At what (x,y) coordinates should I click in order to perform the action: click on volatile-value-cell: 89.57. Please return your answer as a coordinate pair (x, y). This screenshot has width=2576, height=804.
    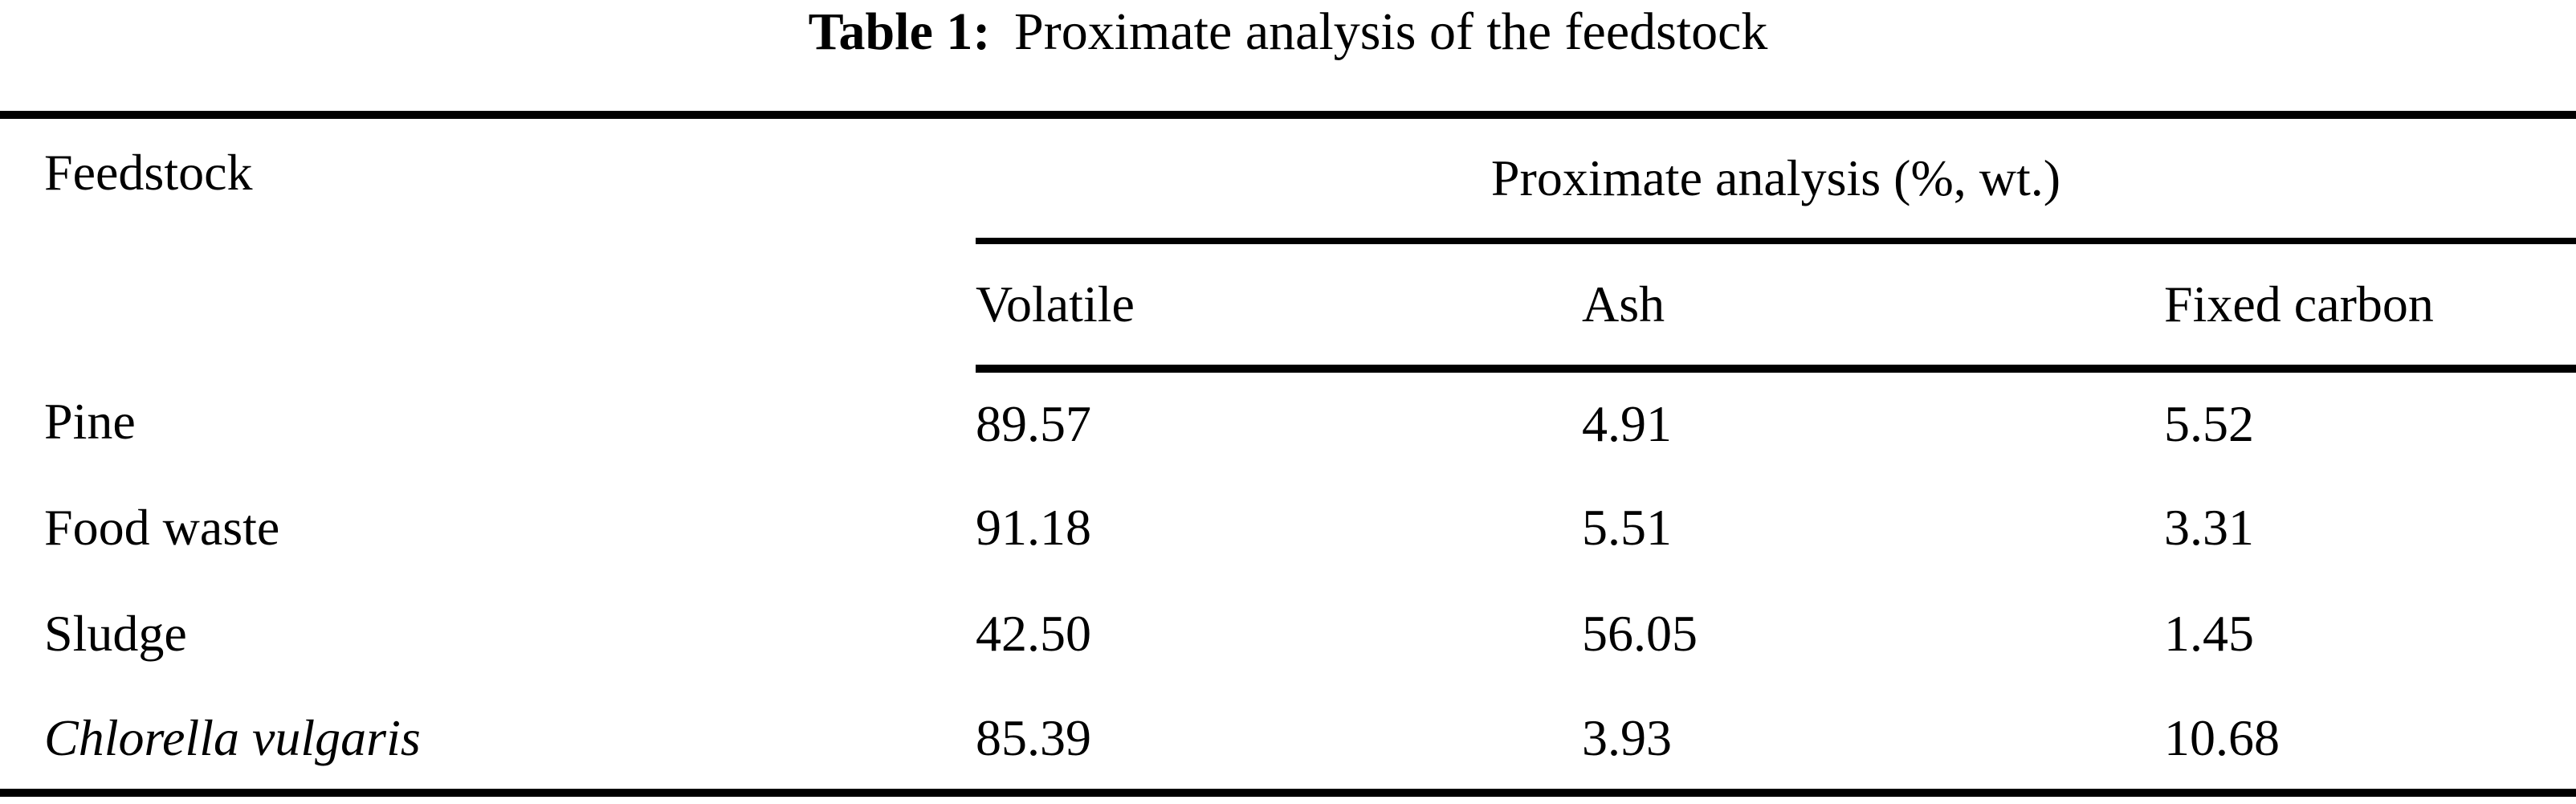
    Looking at the image, I should click on (1033, 423).